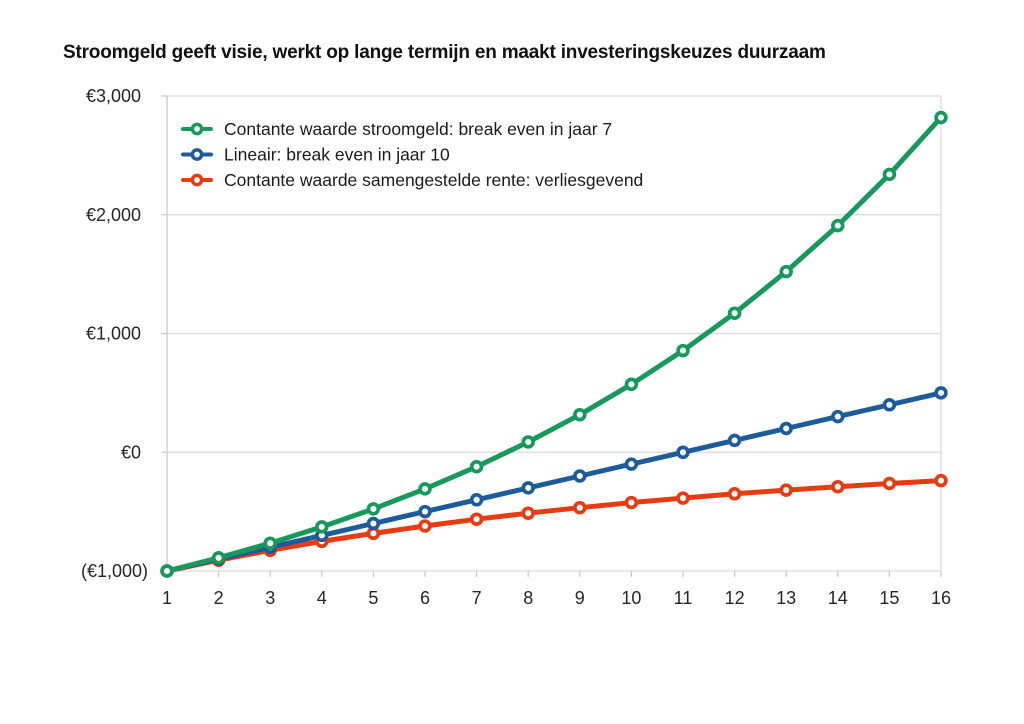 The width and height of the screenshot is (1024, 724). I want to click on x-axis-tick-label: 13, so click(786, 598).